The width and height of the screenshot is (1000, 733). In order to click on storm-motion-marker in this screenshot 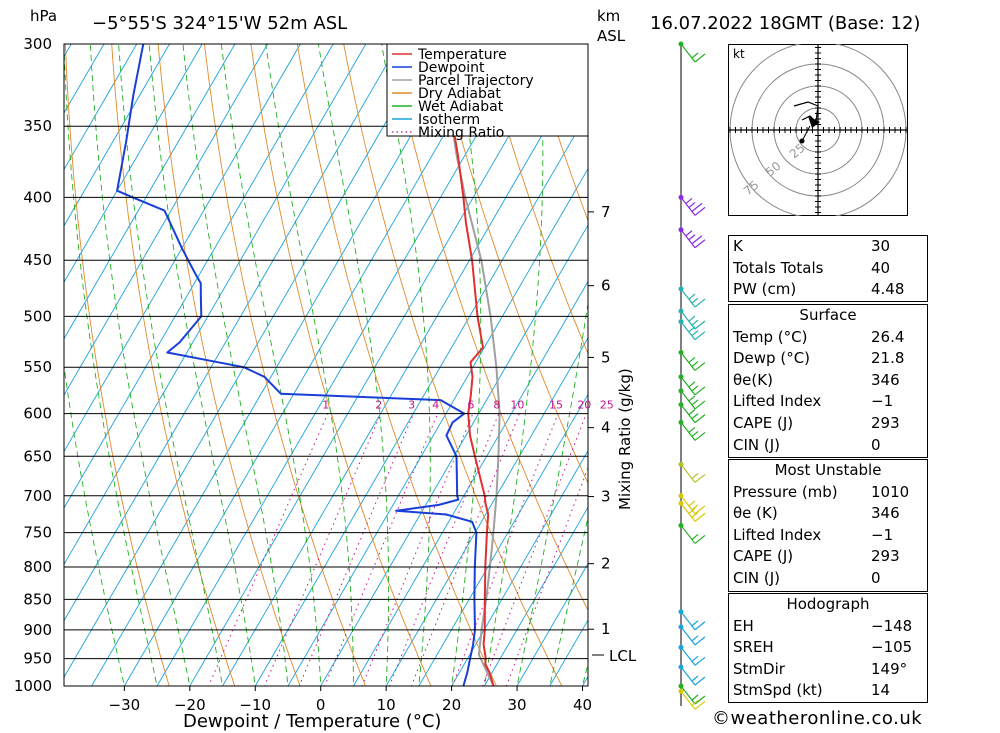, I will do `click(814, 122)`.